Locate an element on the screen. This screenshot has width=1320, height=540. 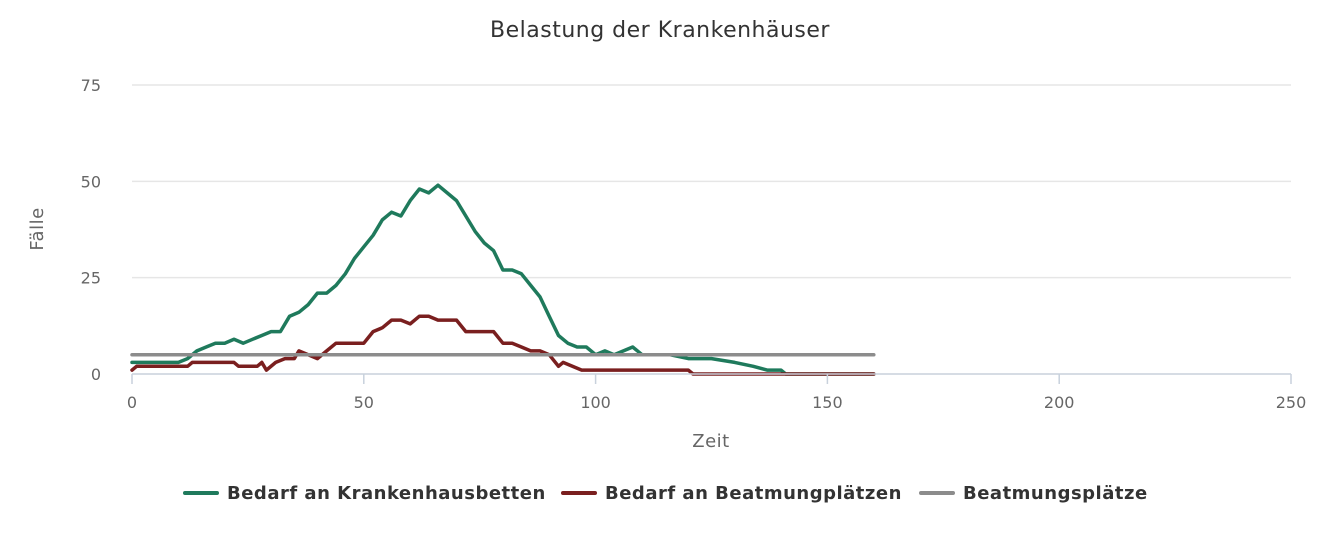
x-tick-label: 250 is located at coordinates (1291, 402).